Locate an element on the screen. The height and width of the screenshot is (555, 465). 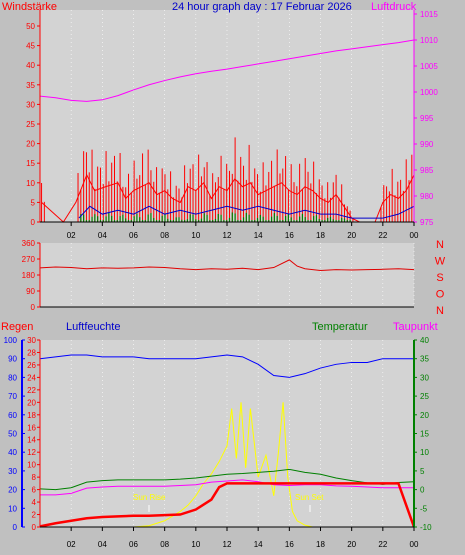
climate-x-tick-label: 22 is located at coordinates (382, 544).